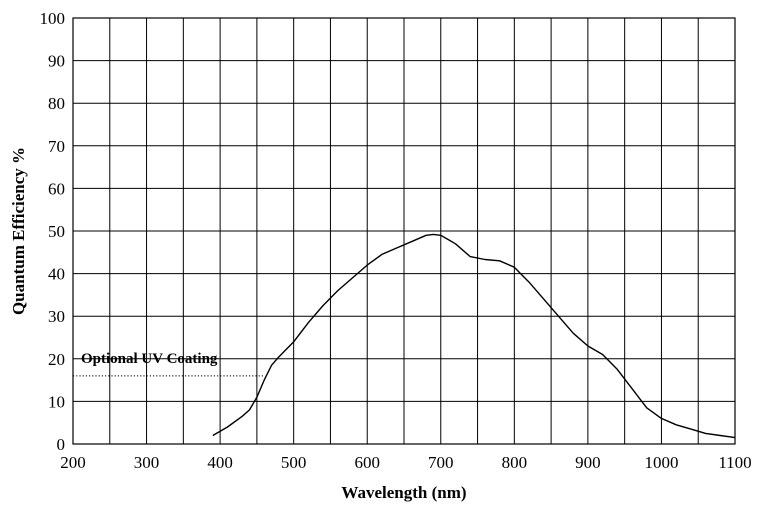 This screenshot has width=770, height=506. Describe the element at coordinates (220, 462) in the screenshot. I see `x-tick-label: 400` at that location.